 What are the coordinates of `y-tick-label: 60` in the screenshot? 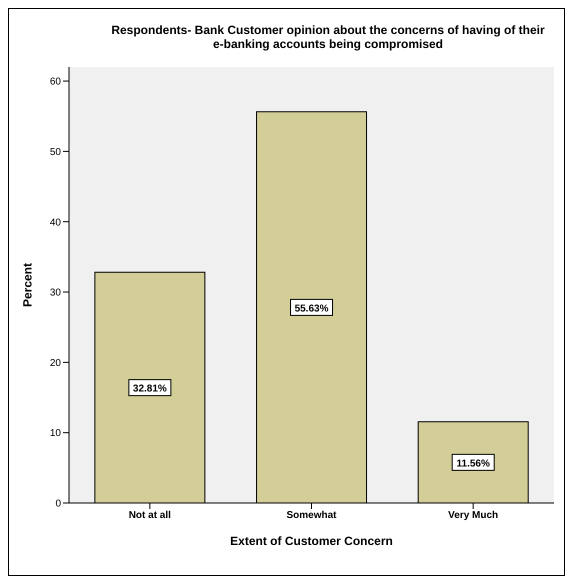 It's located at (56, 82).